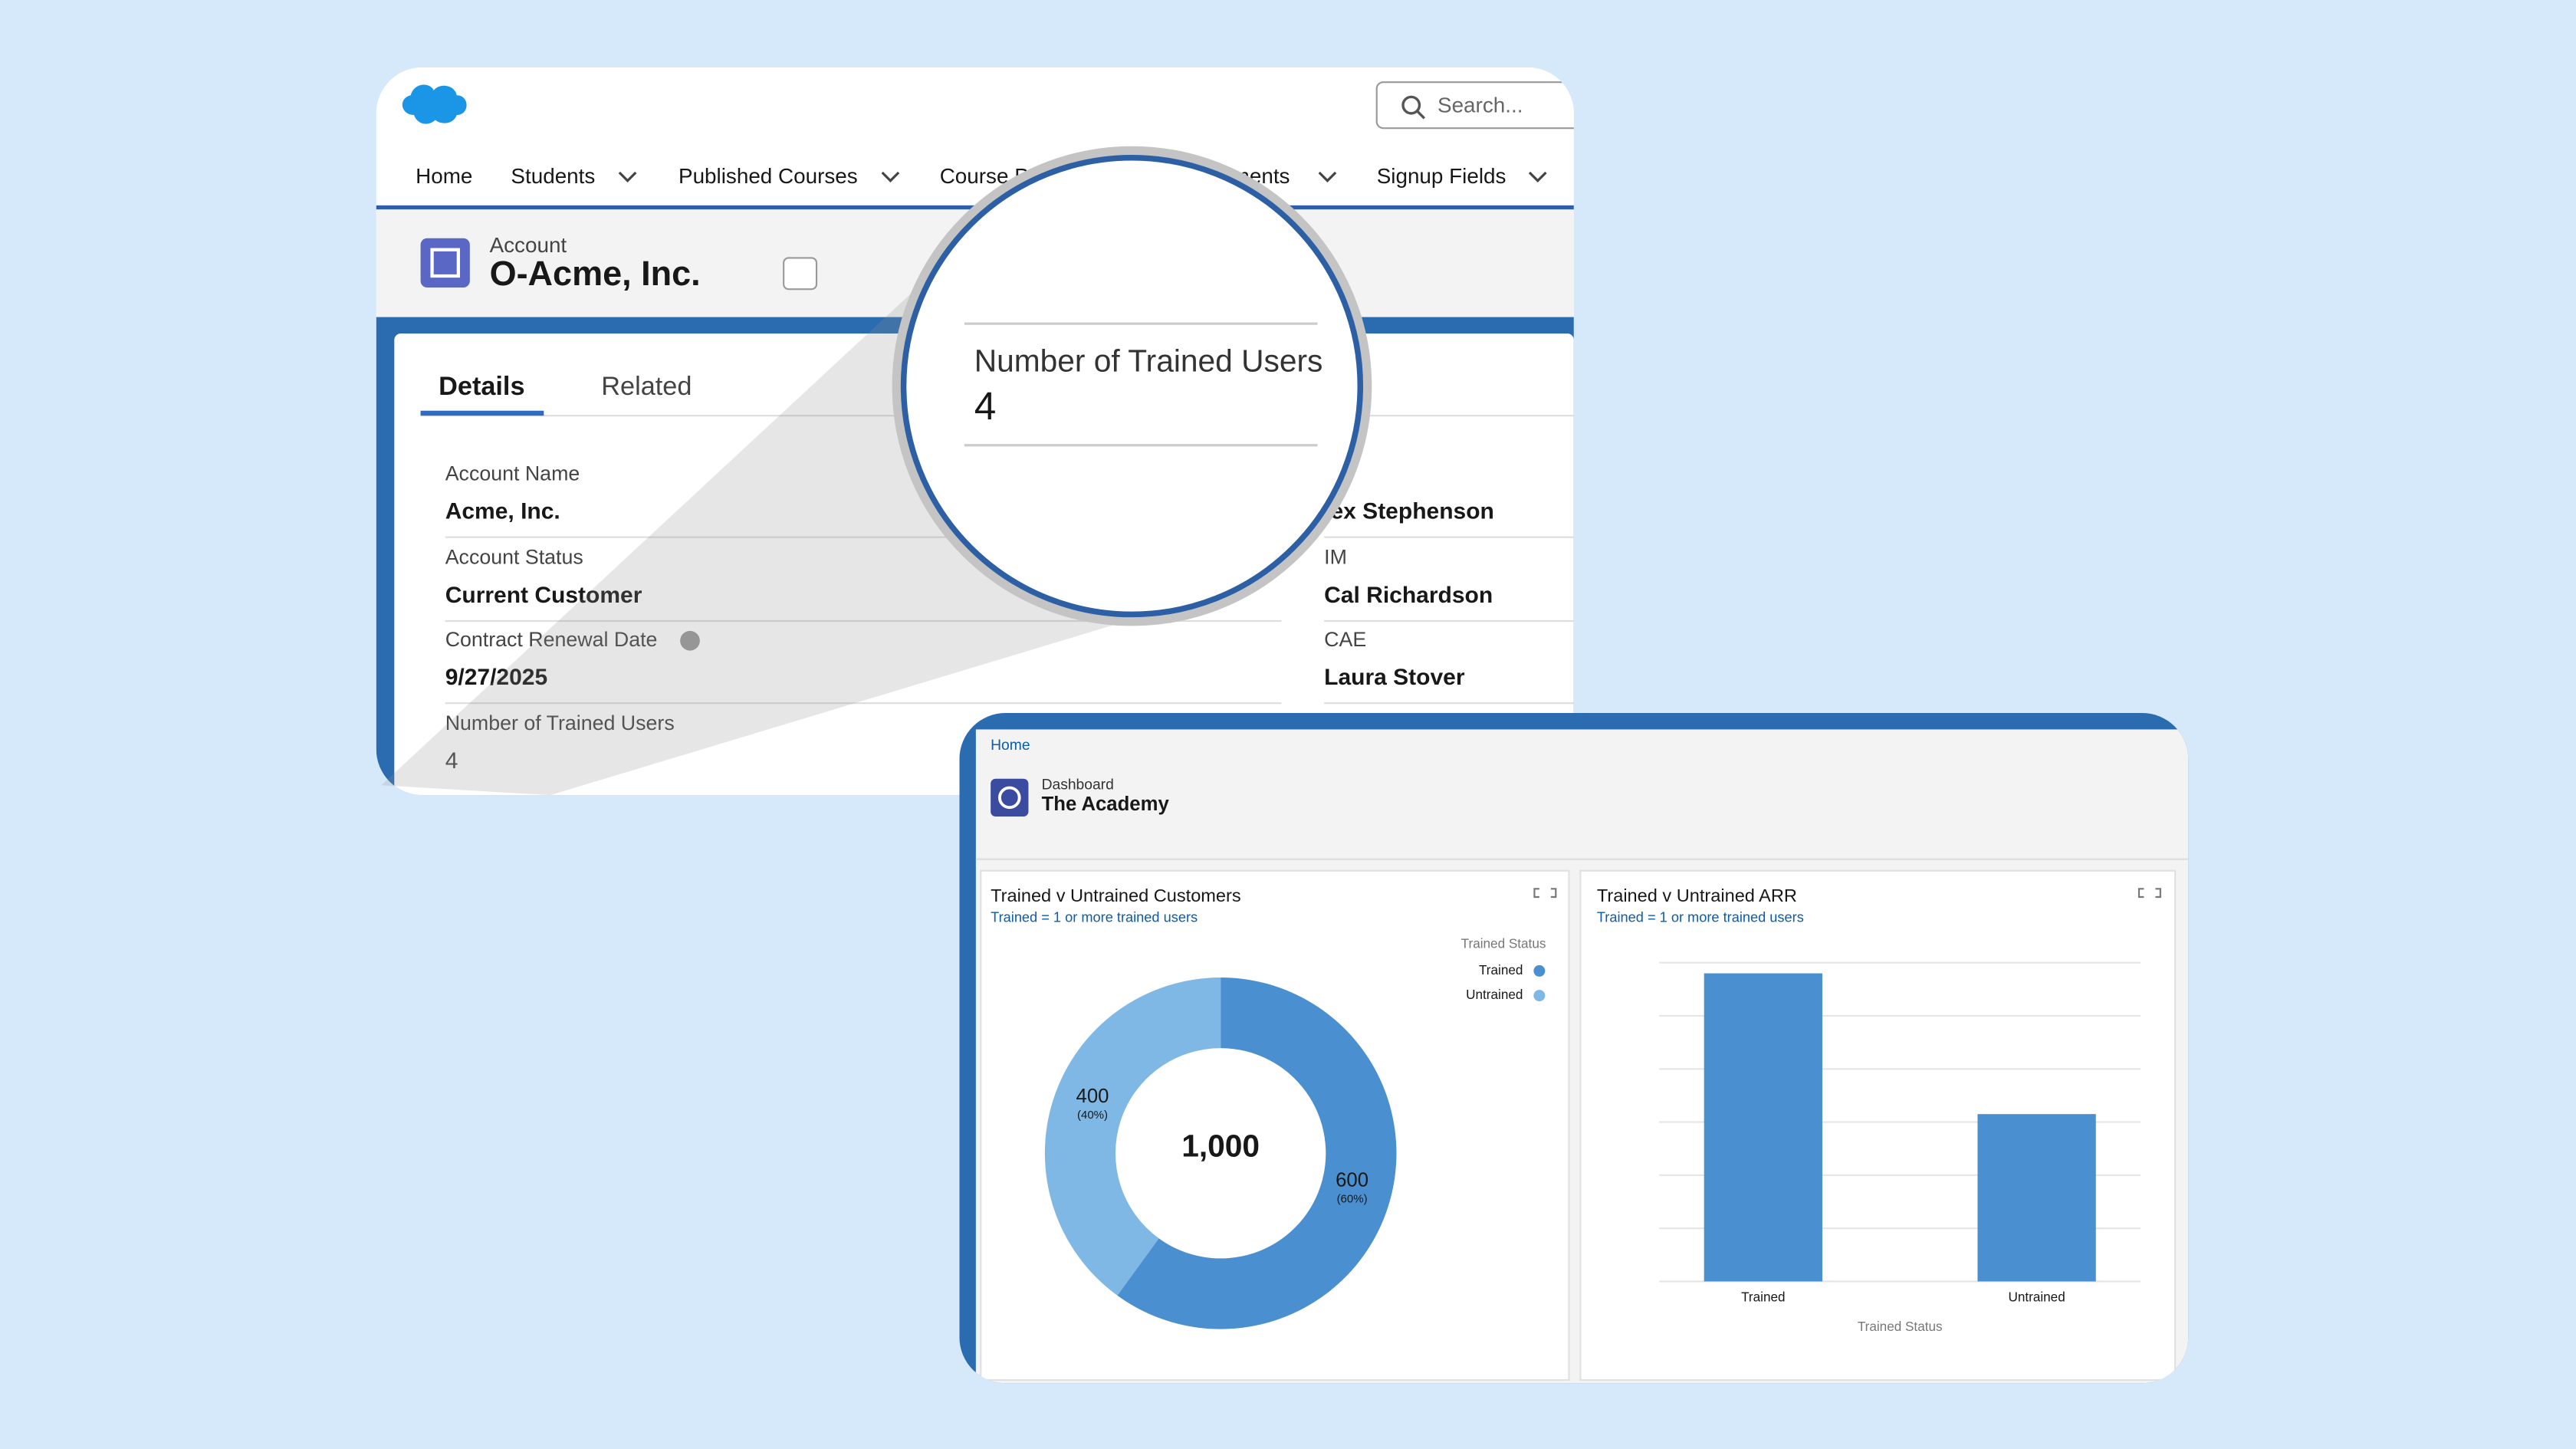 The image size is (2576, 1449). I want to click on nav-item: Students, so click(553, 176).